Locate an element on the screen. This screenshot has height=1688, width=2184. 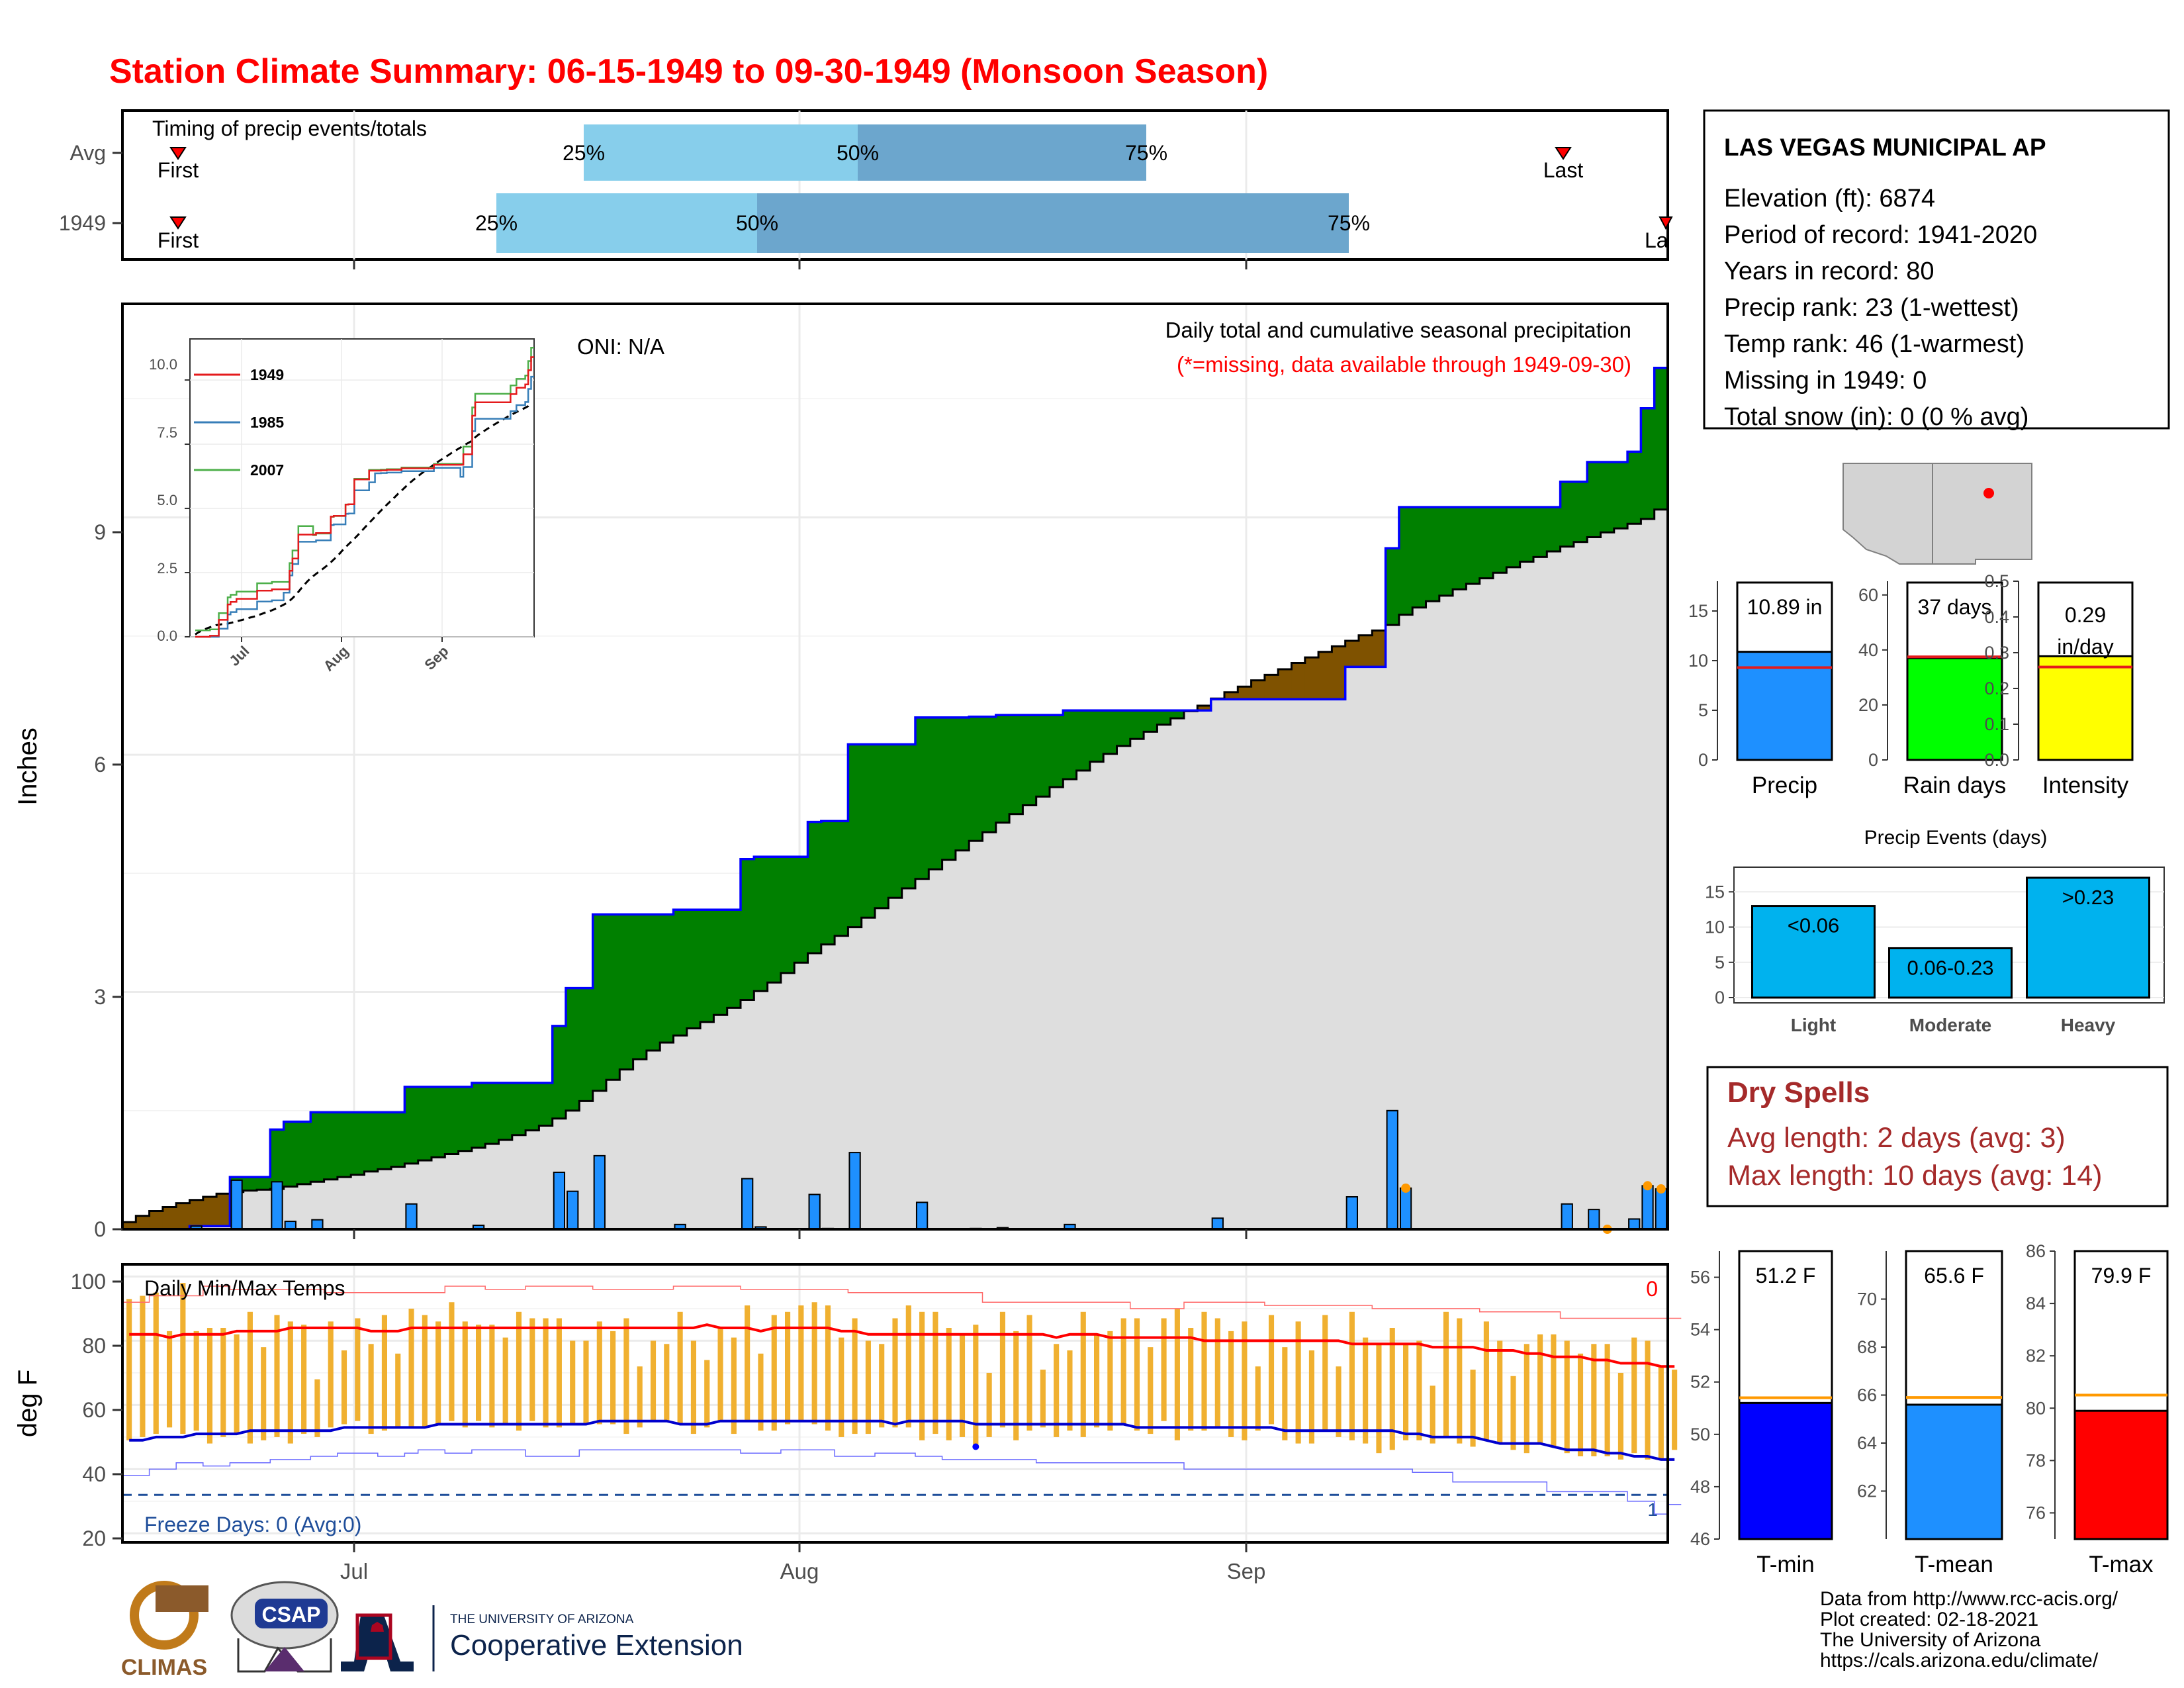
summary-bar-value-label: 10.89 in is located at coordinates (1785, 607).